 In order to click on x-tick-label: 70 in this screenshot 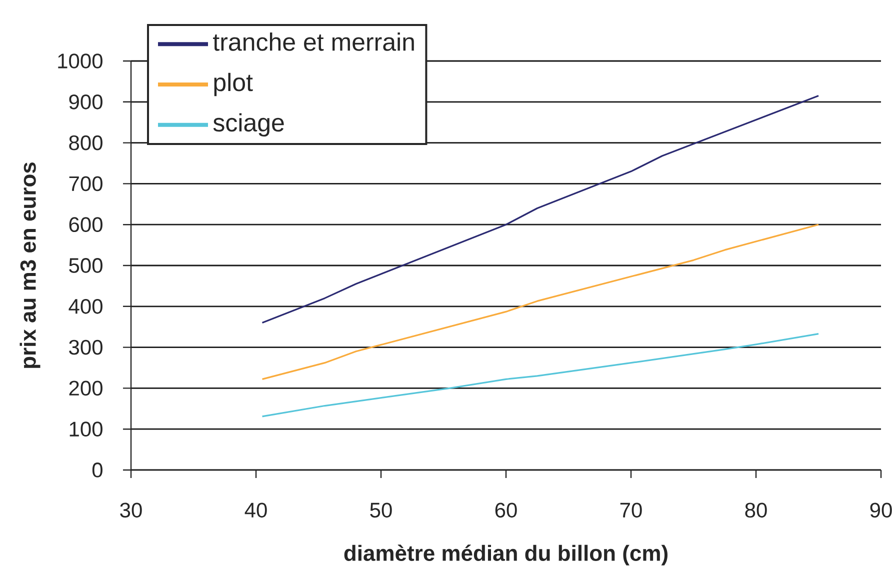, I will do `click(631, 510)`.